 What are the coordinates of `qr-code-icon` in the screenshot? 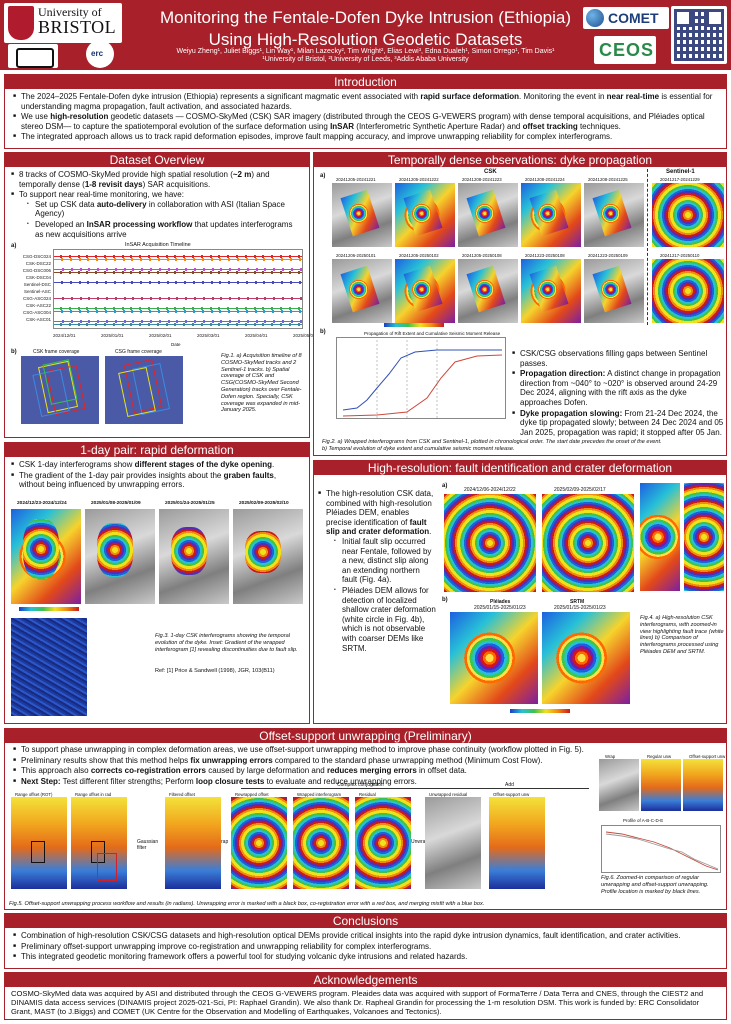 It's located at (699, 35).